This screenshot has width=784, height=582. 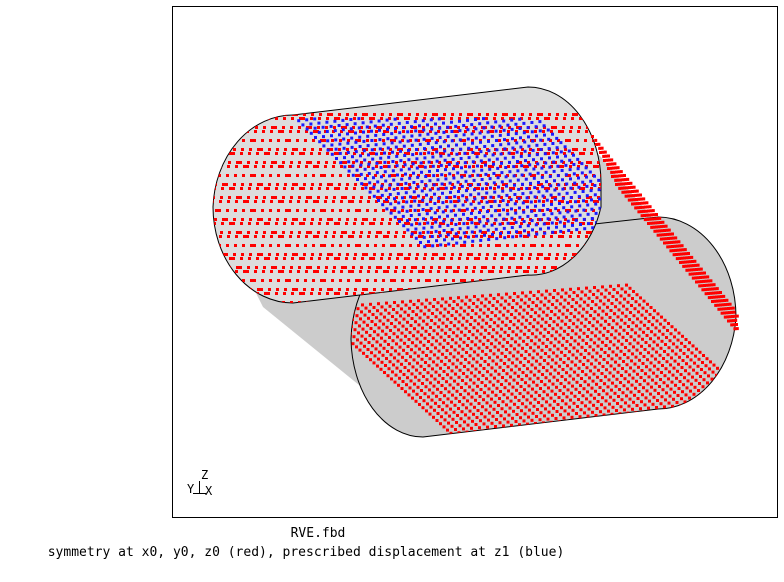 I want to click on symmetry-node-set-back, so click(x=543, y=359).